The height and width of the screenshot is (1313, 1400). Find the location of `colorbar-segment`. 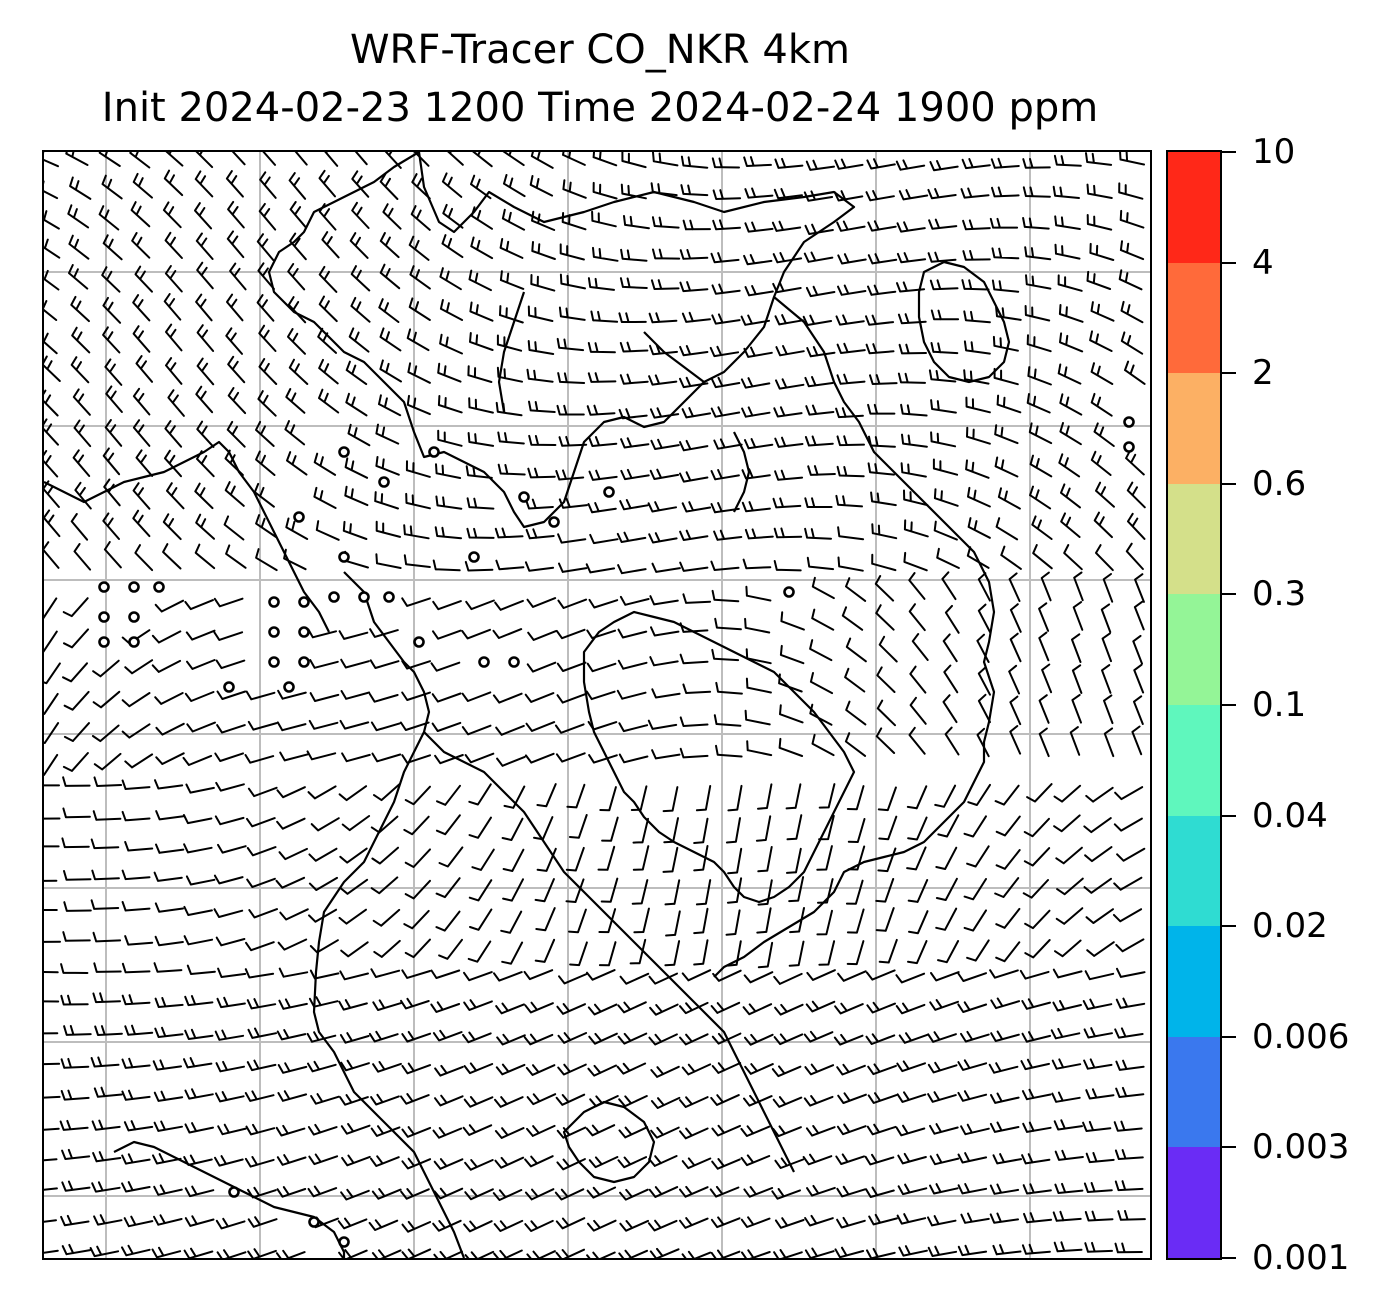

colorbar-segment is located at coordinates (1194, 871).